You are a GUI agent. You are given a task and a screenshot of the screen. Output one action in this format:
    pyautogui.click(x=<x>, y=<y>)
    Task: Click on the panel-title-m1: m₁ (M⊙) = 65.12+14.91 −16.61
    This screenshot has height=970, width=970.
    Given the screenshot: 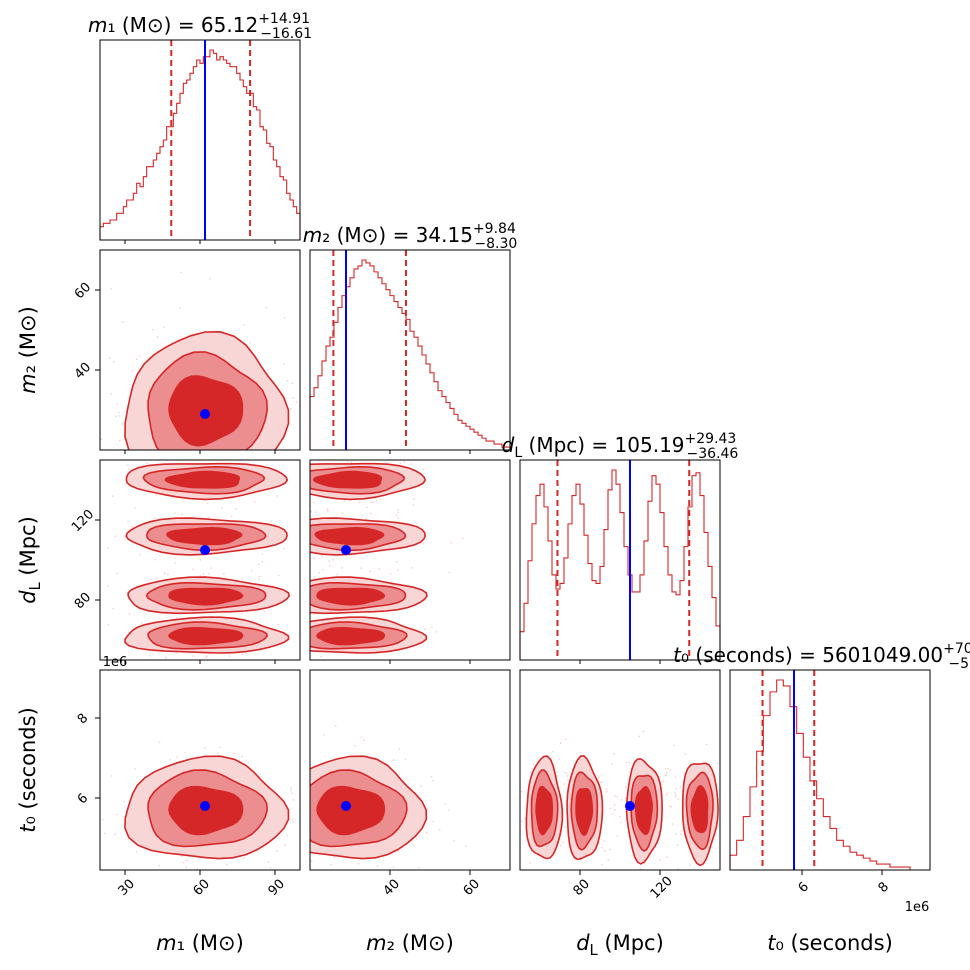 What is the action you would take?
    pyautogui.click(x=200, y=26)
    